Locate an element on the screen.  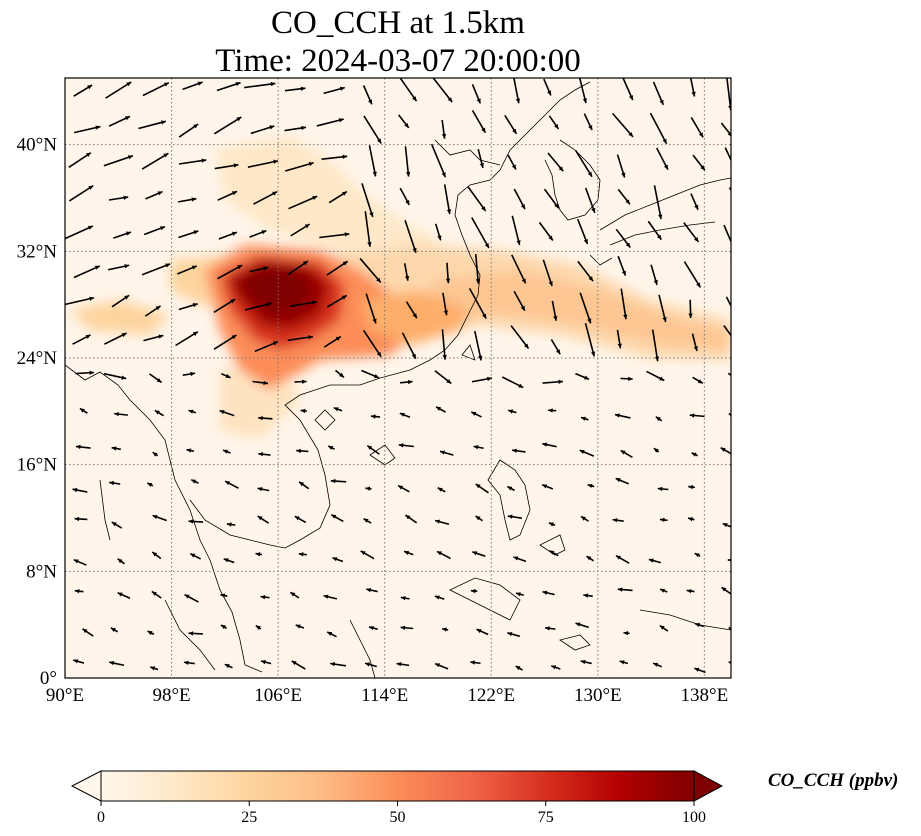
lon-tick-label: 138°E is located at coordinates (705, 695).